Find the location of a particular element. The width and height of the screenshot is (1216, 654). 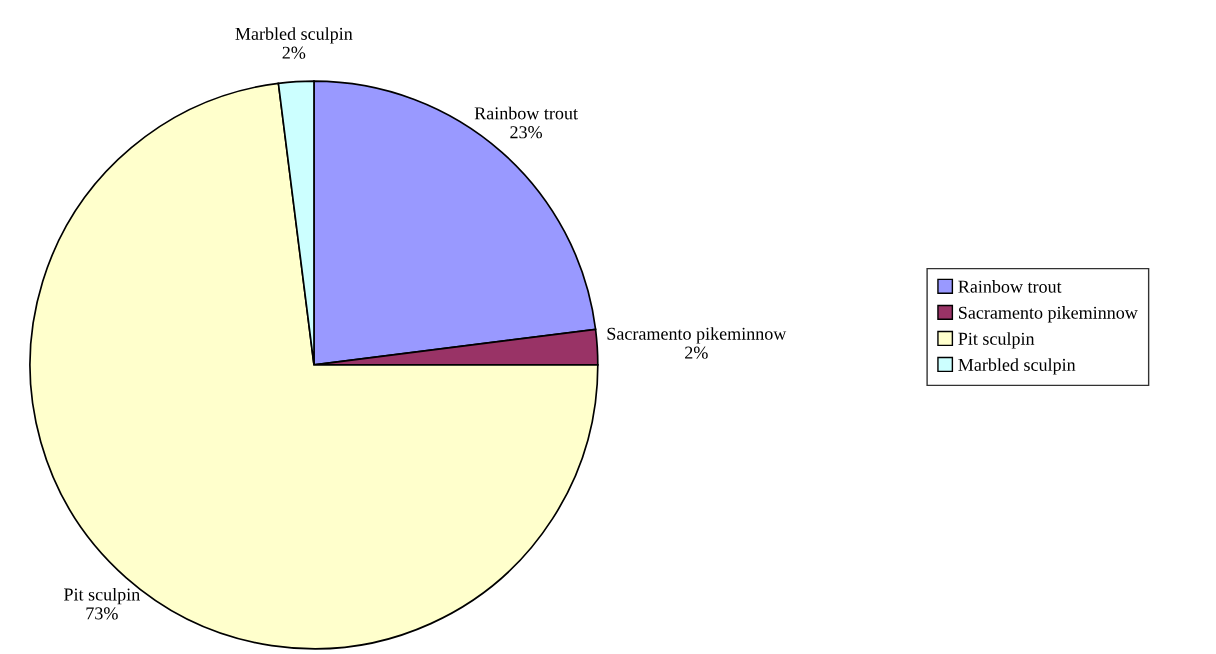

legend-label: Pit sculpin is located at coordinates (996, 340).